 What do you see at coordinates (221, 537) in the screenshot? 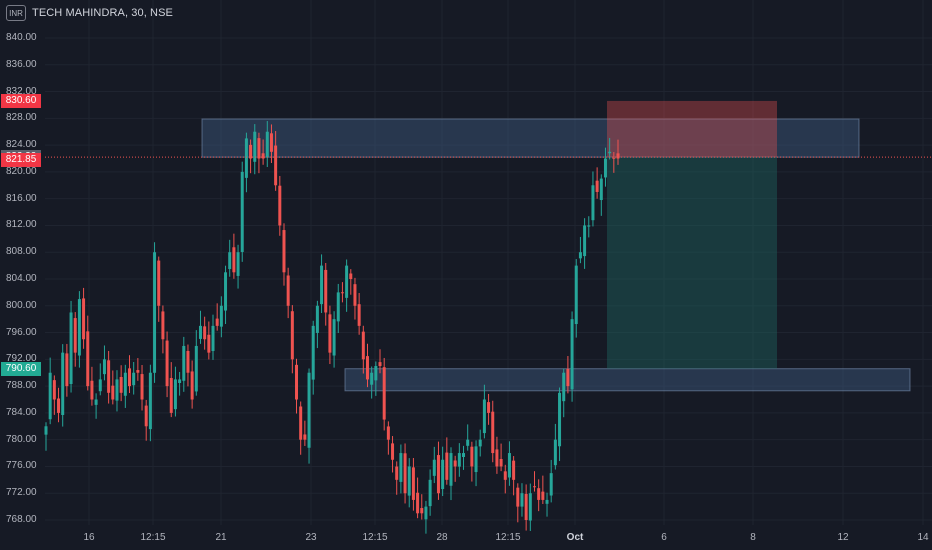
I see `x-tick-label: 21` at bounding box center [221, 537].